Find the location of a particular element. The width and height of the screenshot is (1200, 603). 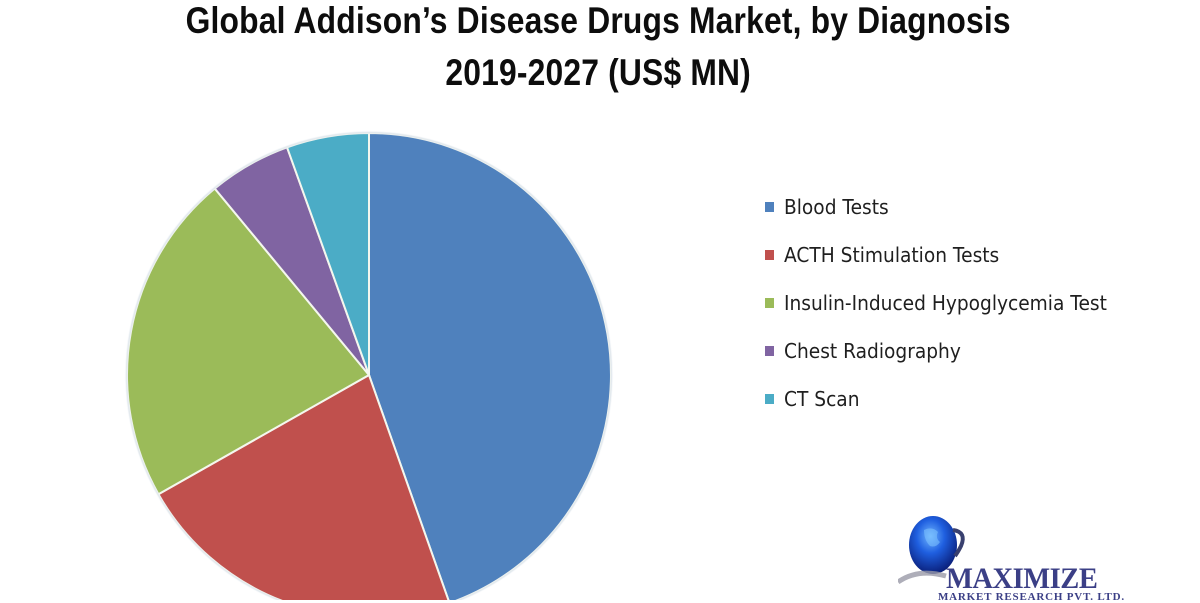

legend-label: ACTH Stimulation Tests is located at coordinates (892, 255).